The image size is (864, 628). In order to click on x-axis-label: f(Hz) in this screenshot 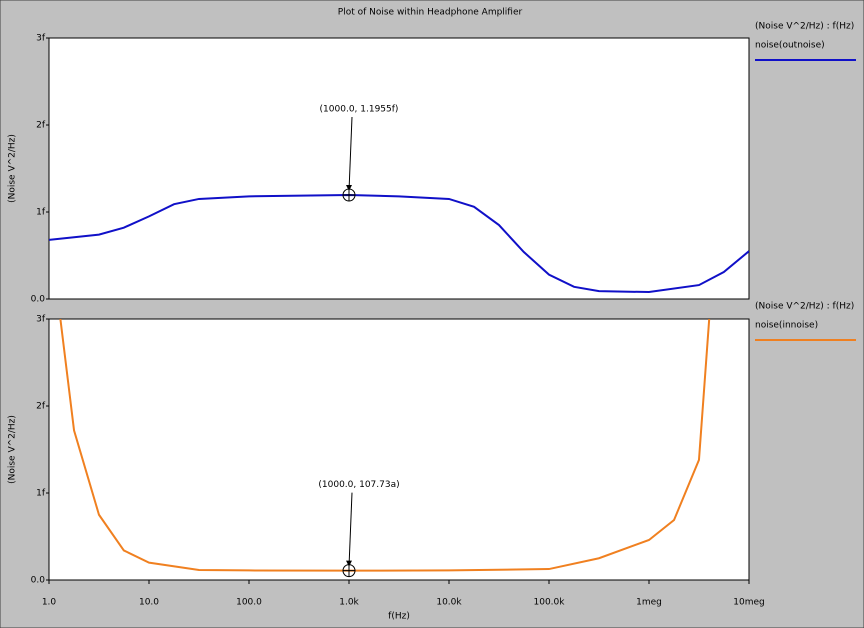, I will do `click(399, 617)`.